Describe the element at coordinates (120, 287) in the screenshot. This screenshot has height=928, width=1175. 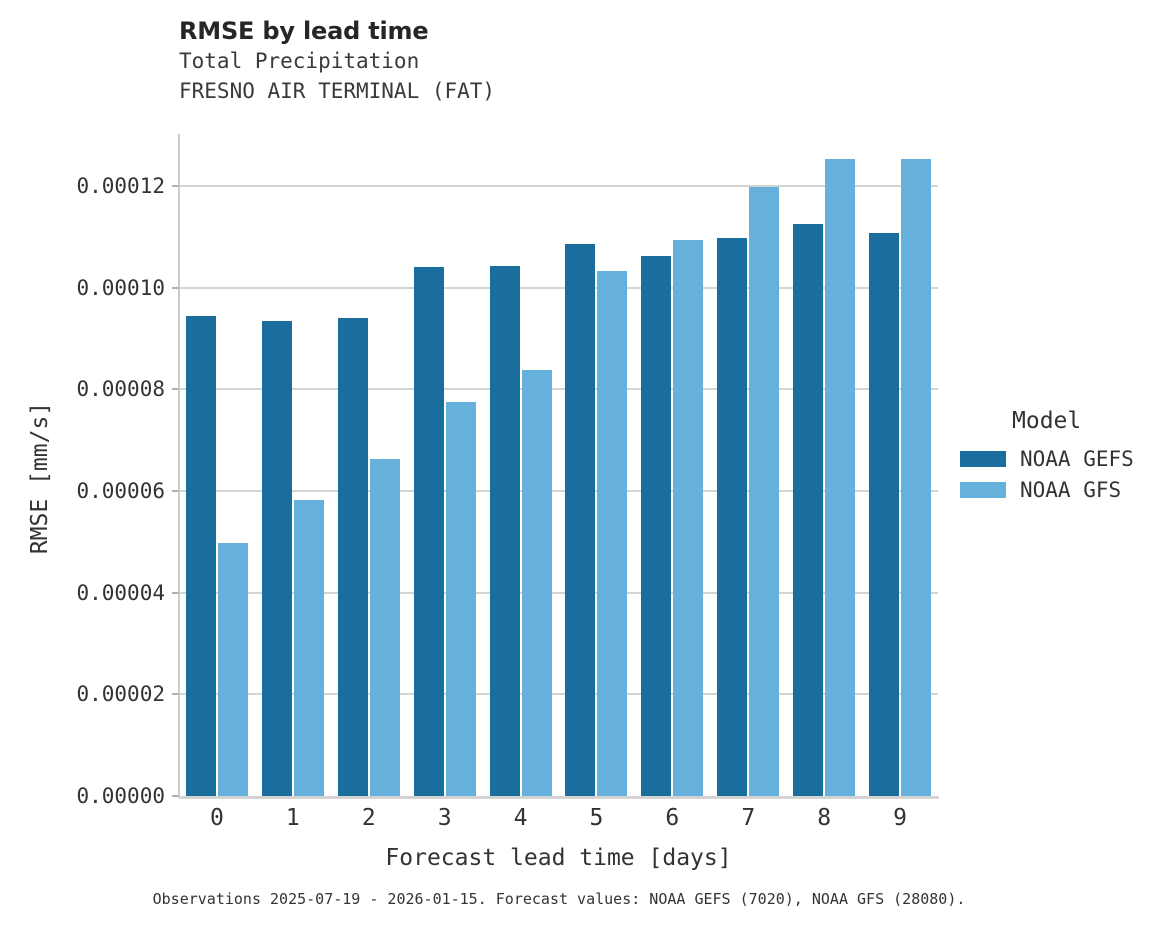
I see `y-axis-tick-label: 0.00010` at that location.